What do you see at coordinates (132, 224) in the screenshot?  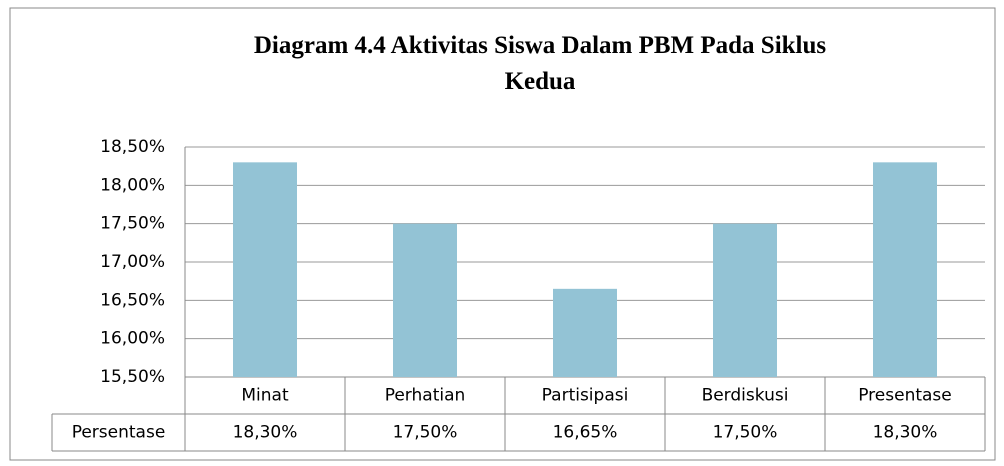 I see `y-tick-label: 17,50%` at bounding box center [132, 224].